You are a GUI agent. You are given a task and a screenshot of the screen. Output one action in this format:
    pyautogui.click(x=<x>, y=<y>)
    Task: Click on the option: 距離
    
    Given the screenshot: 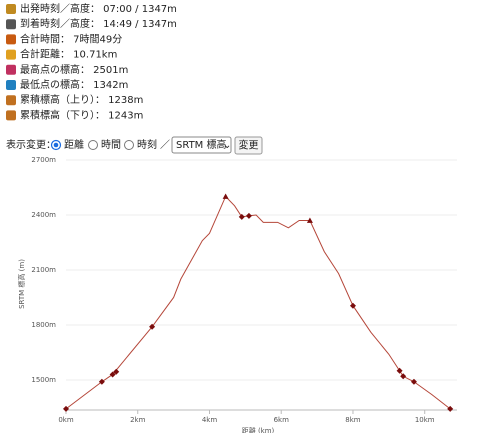 What is the action you would take?
    pyautogui.click(x=74, y=144)
    